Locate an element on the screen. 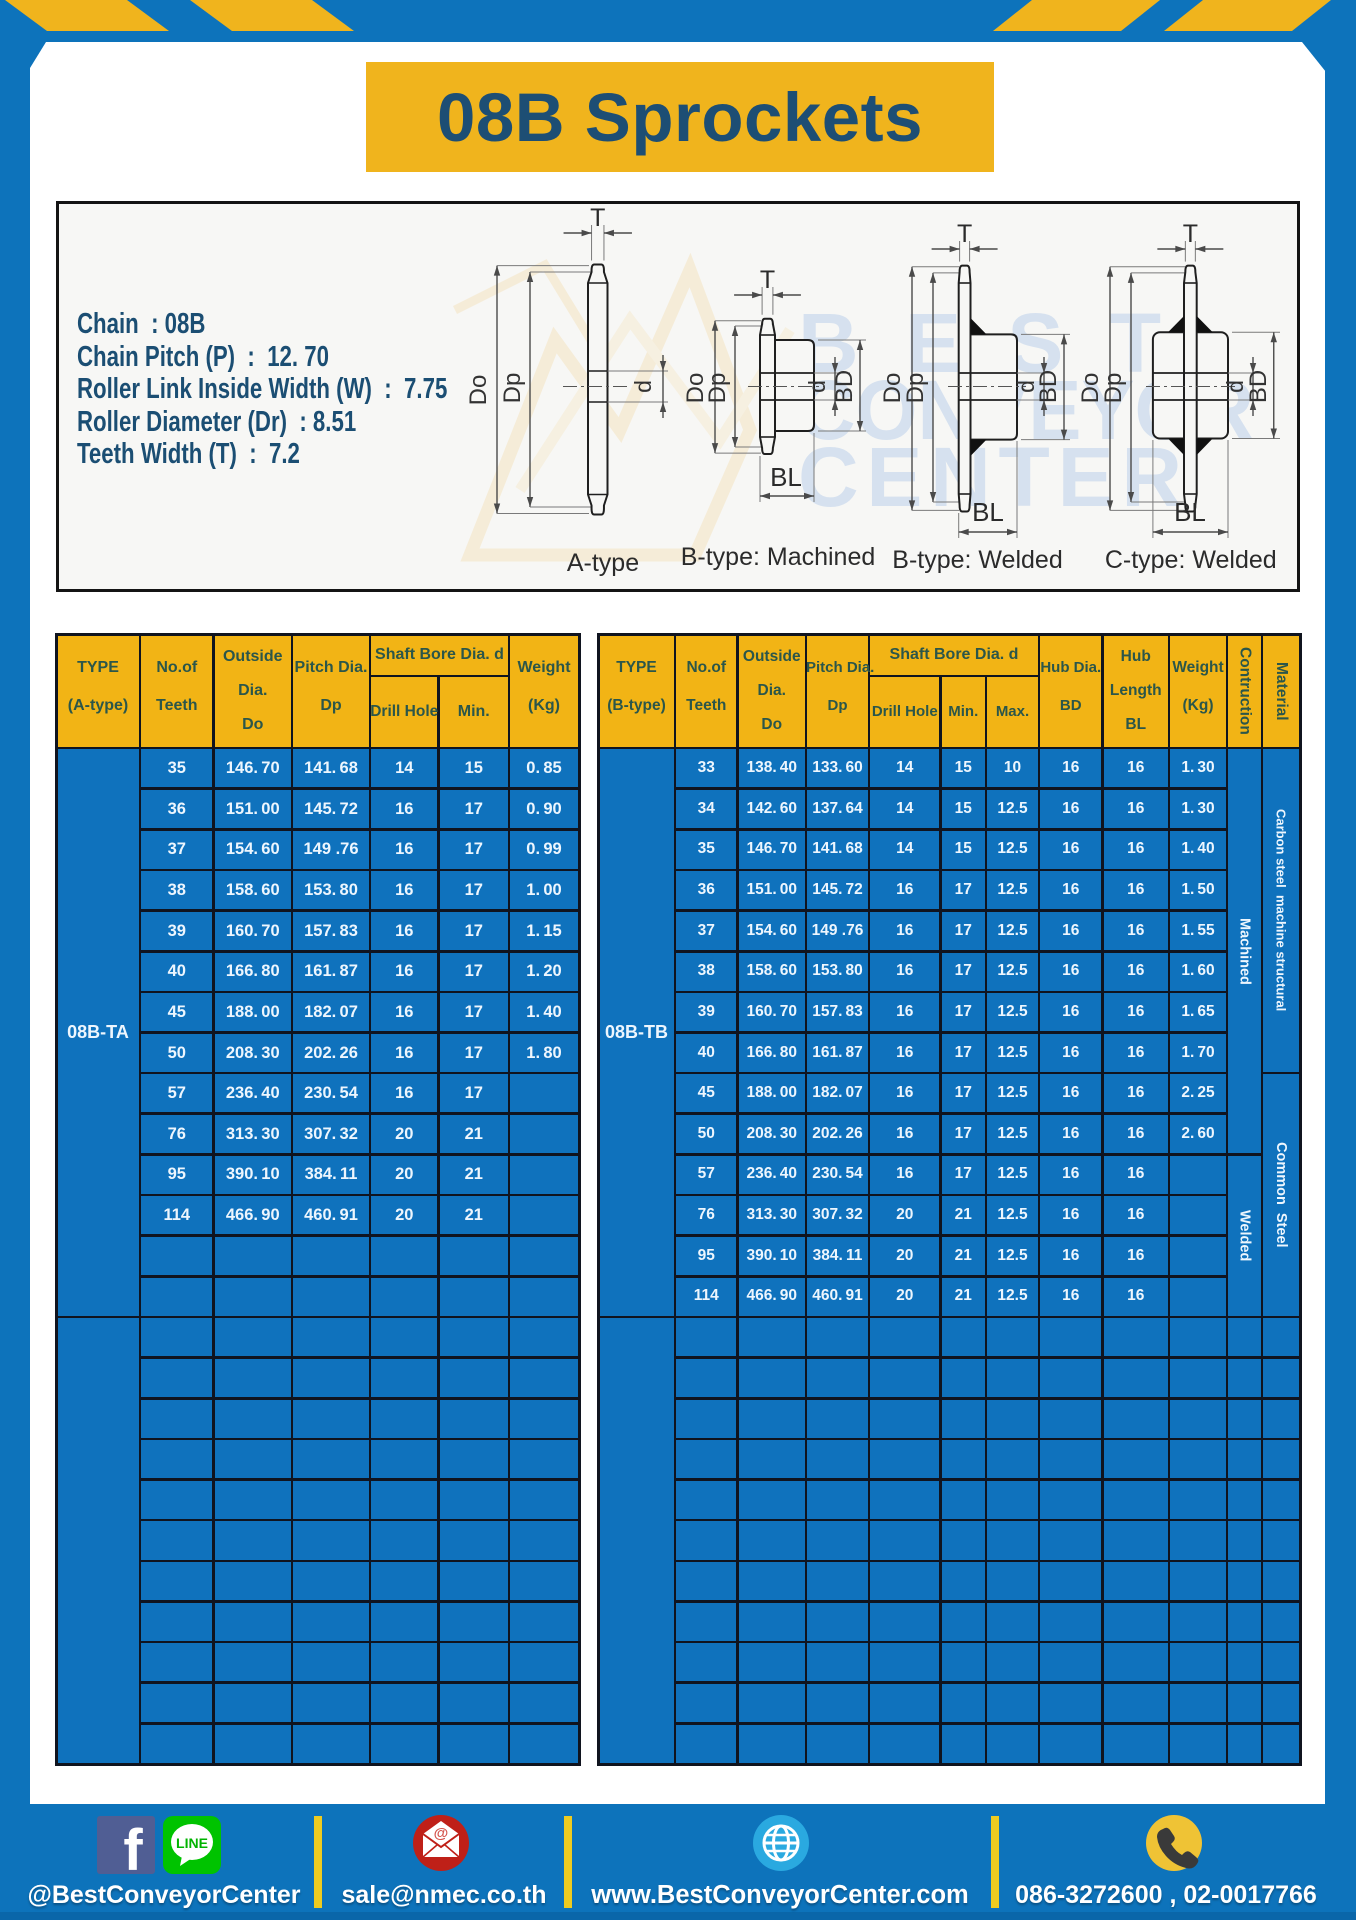  svg-text: LINE is located at coordinates (192, 1843).